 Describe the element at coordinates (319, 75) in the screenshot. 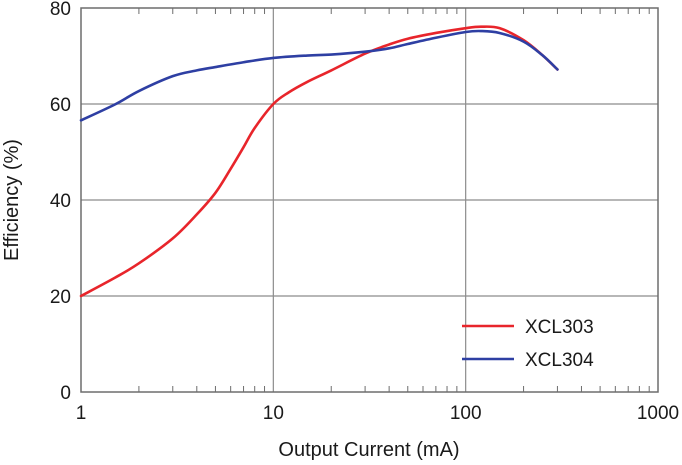

I see `series-line-xcl304` at that location.